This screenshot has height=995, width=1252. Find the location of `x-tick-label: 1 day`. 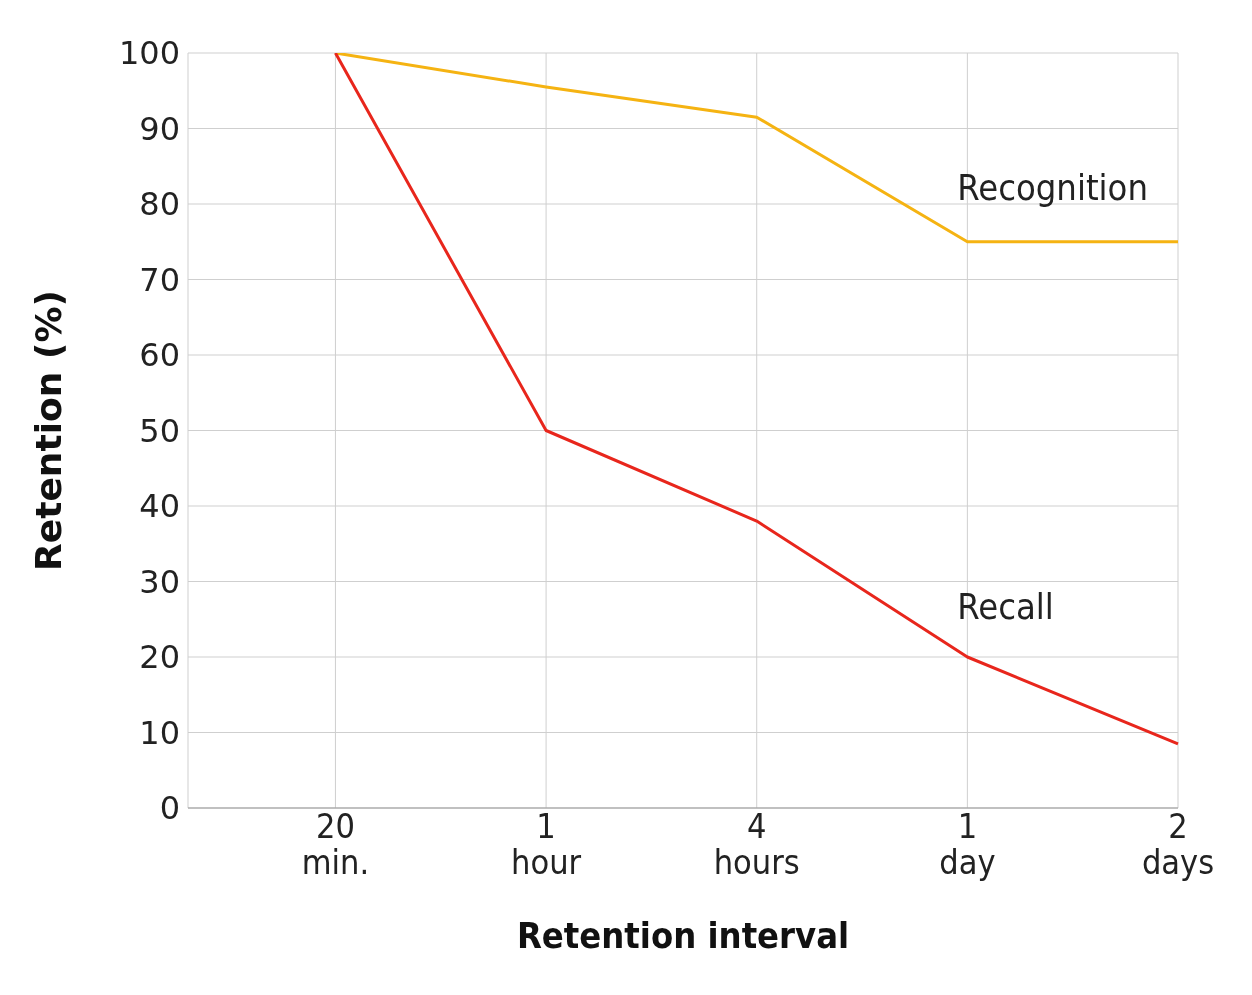

x-tick-label: 1 day is located at coordinates (967, 844).